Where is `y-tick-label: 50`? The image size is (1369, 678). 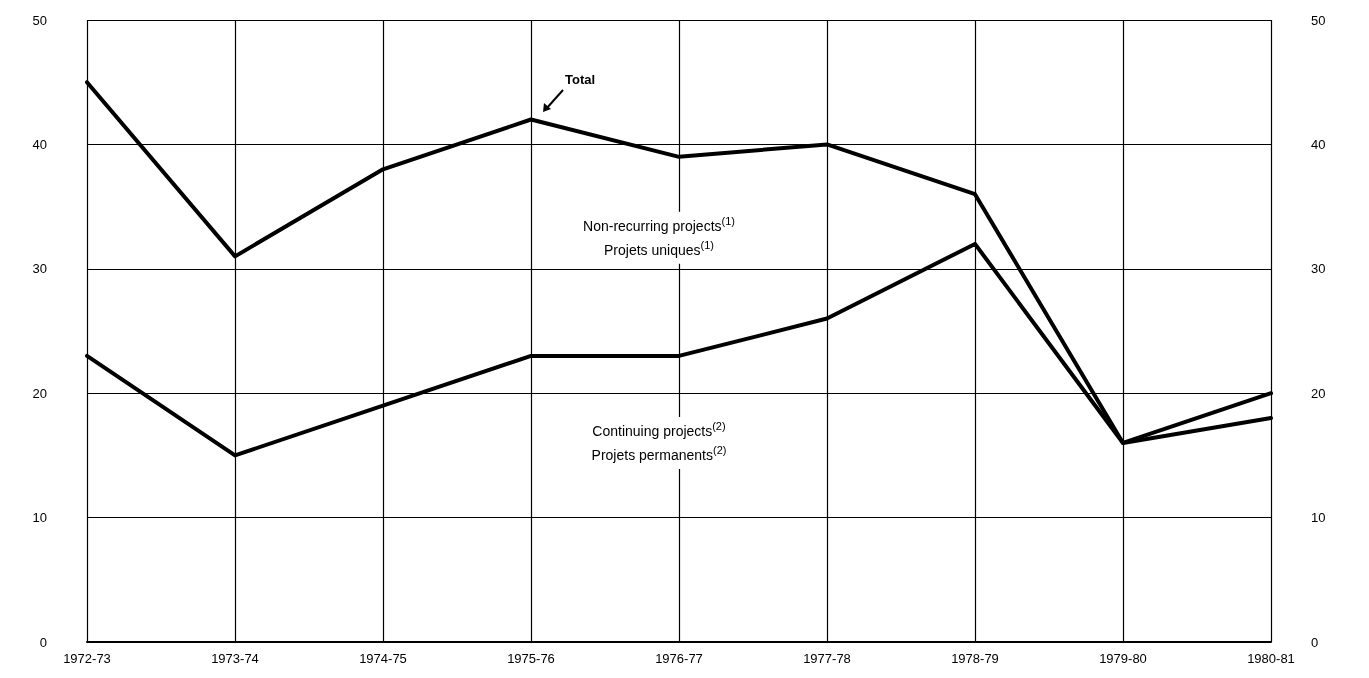 y-tick-label: 50 is located at coordinates (39, 20).